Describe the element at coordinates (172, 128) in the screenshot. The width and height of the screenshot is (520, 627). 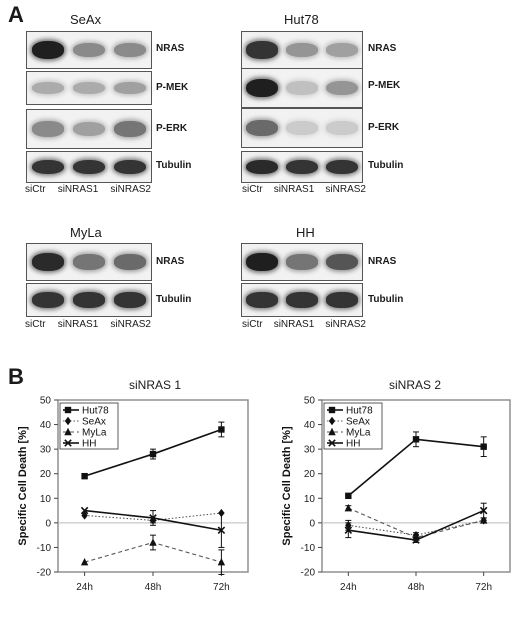
I see `blot-label: P-ERK` at that location.